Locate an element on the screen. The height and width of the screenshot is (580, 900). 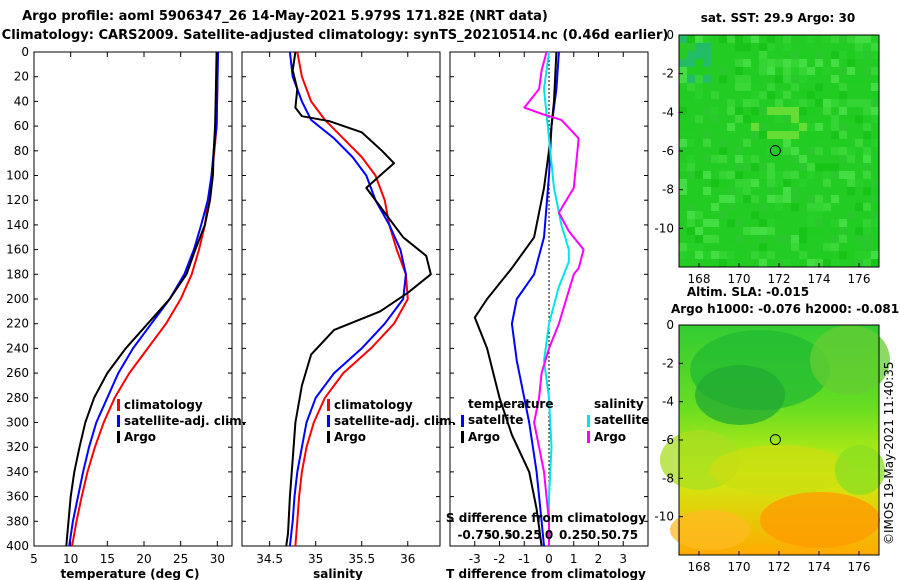
sla-map-ticks: 168 170 172 174 176 0 -2 -4 -6 -8 -10 is located at coordinates (762, 446).